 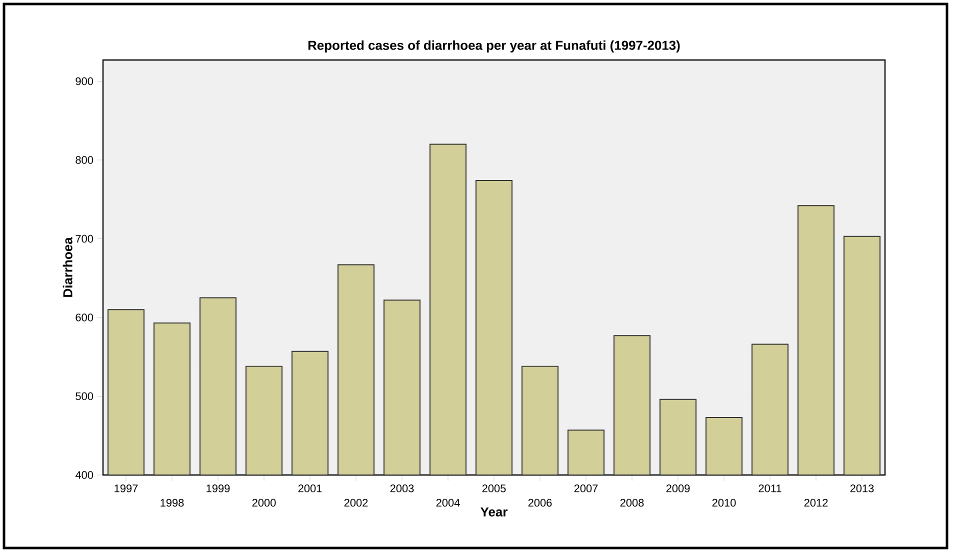 What do you see at coordinates (85, 238) in the screenshot?
I see `y-tick-label: 700` at bounding box center [85, 238].